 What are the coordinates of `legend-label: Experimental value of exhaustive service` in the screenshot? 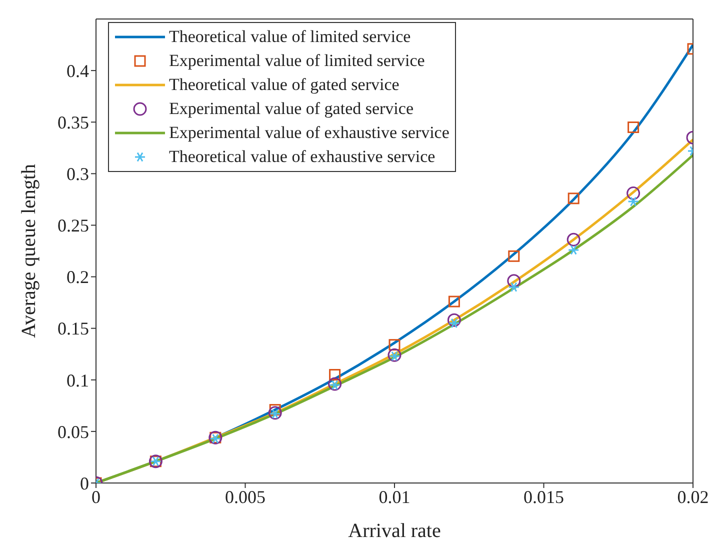 It's located at (309, 133).